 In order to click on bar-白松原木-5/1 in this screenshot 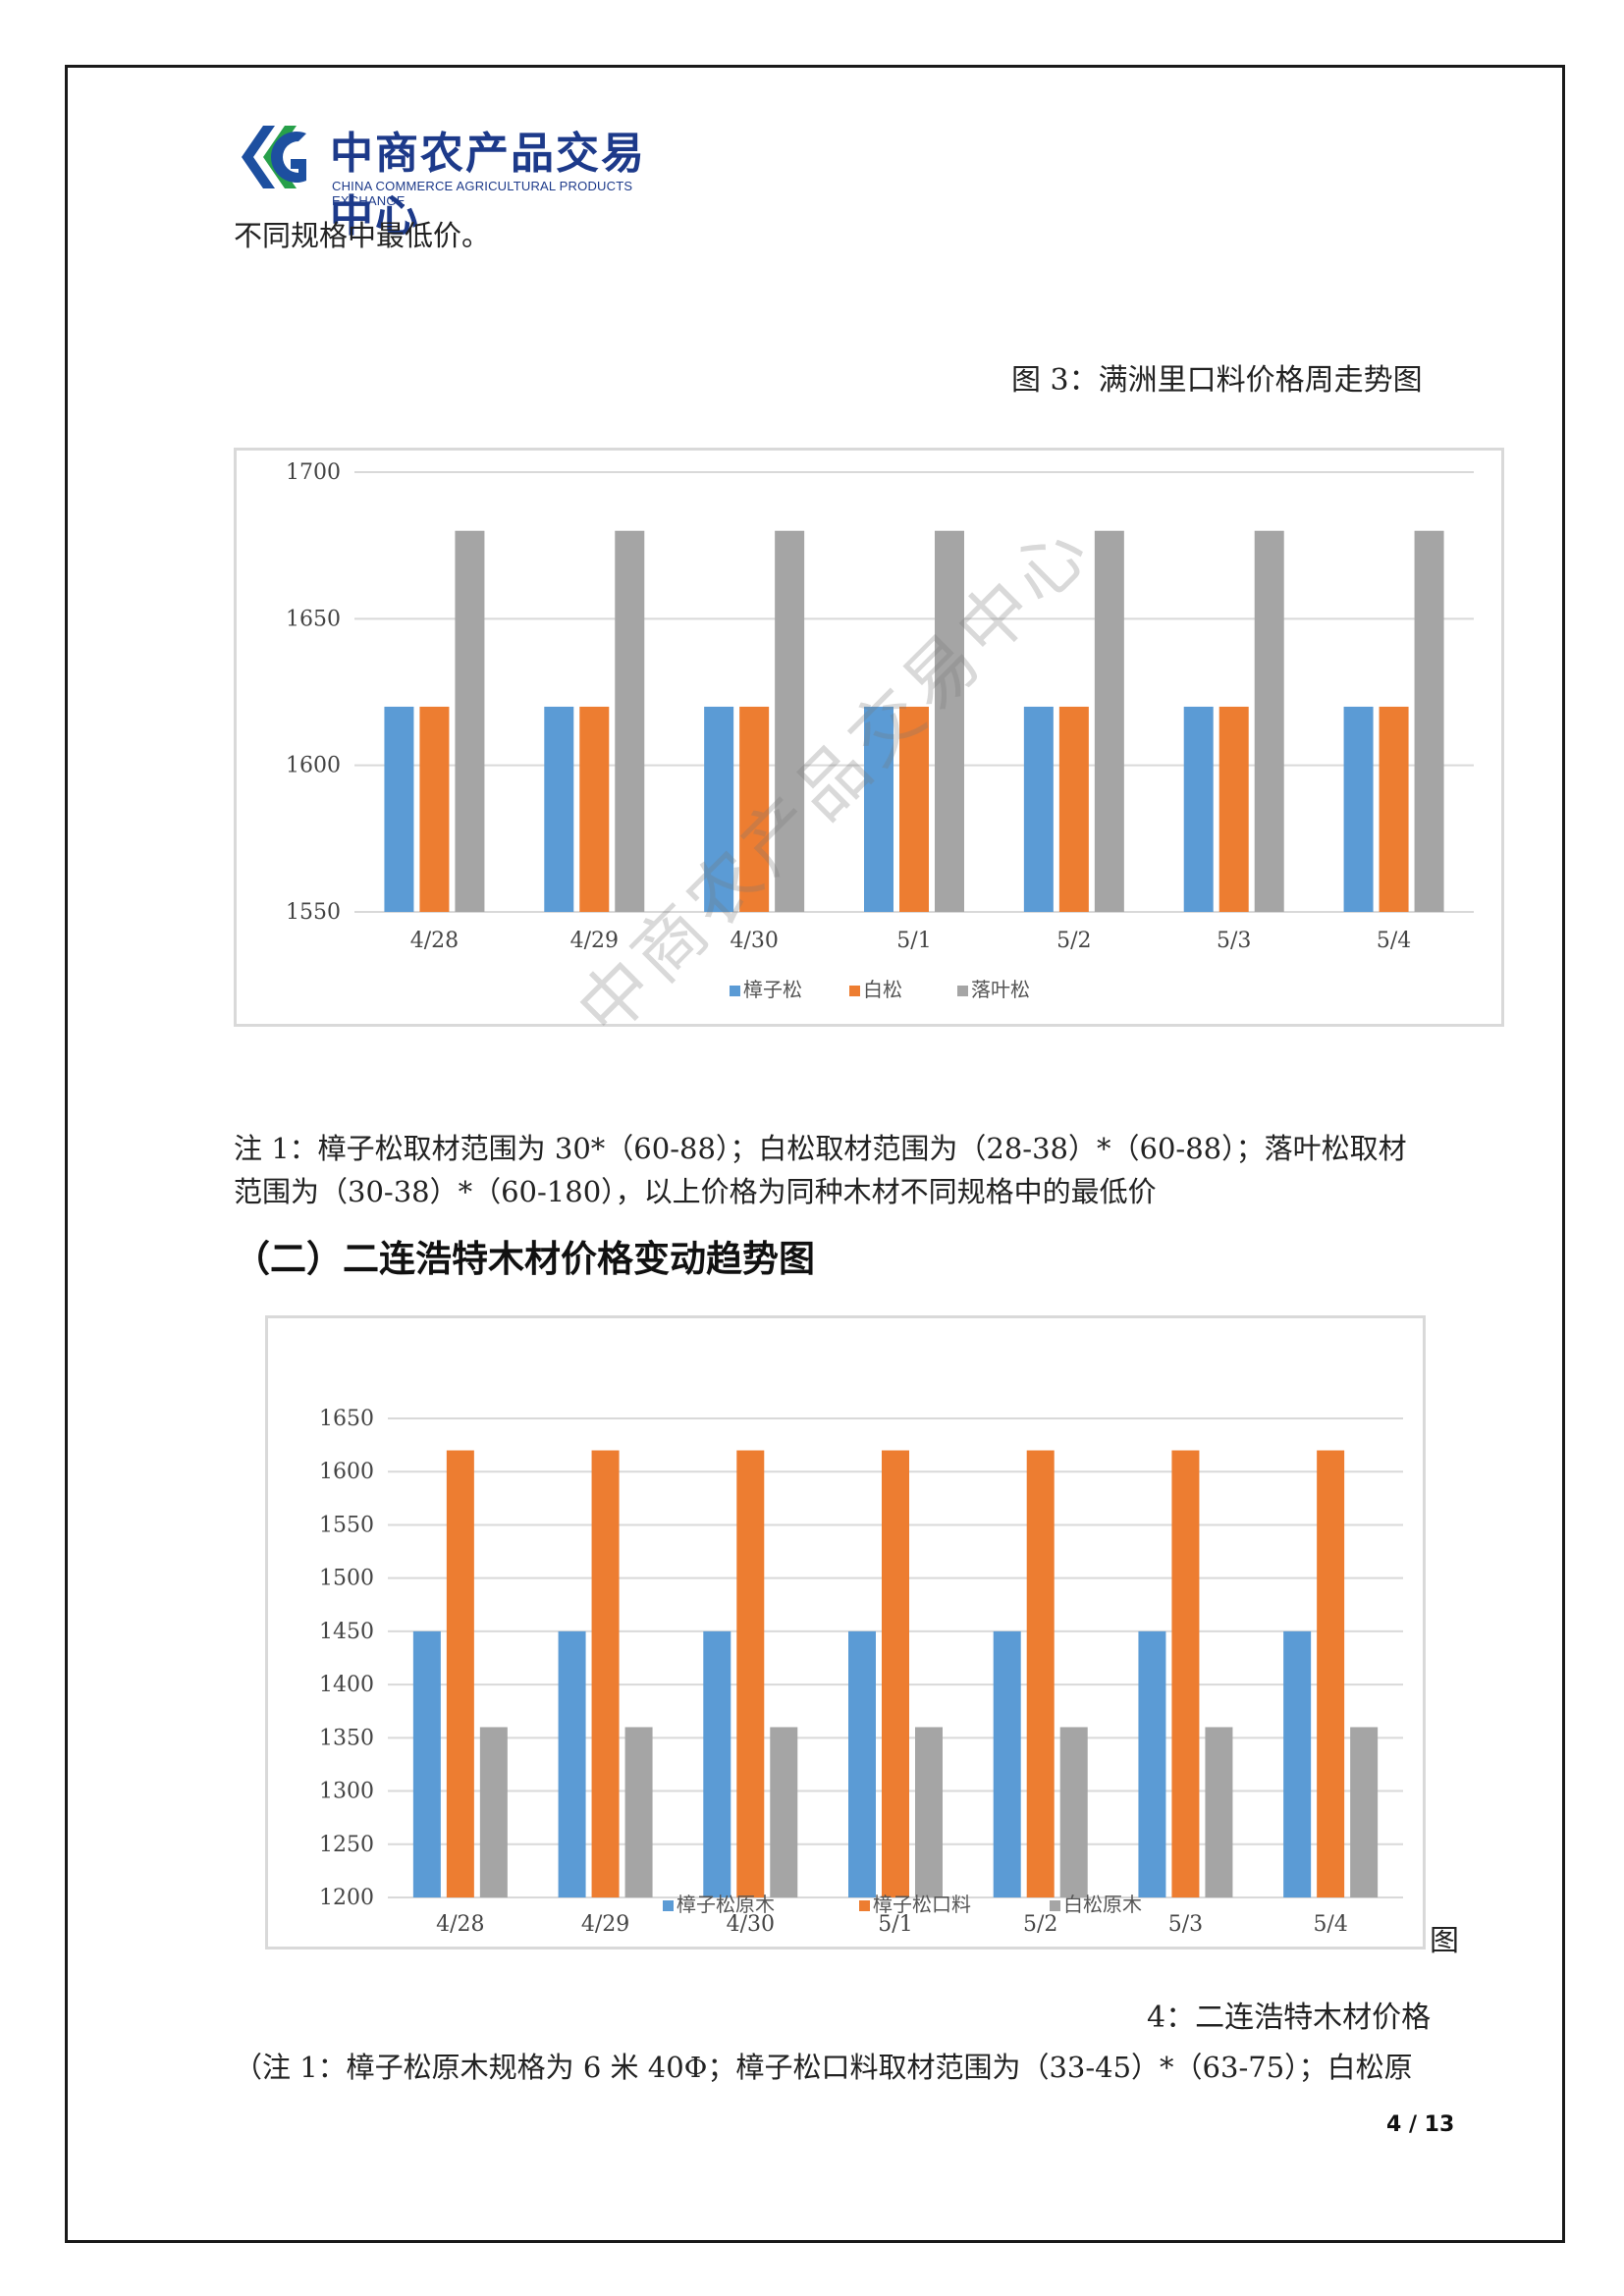, I will do `click(929, 1812)`.